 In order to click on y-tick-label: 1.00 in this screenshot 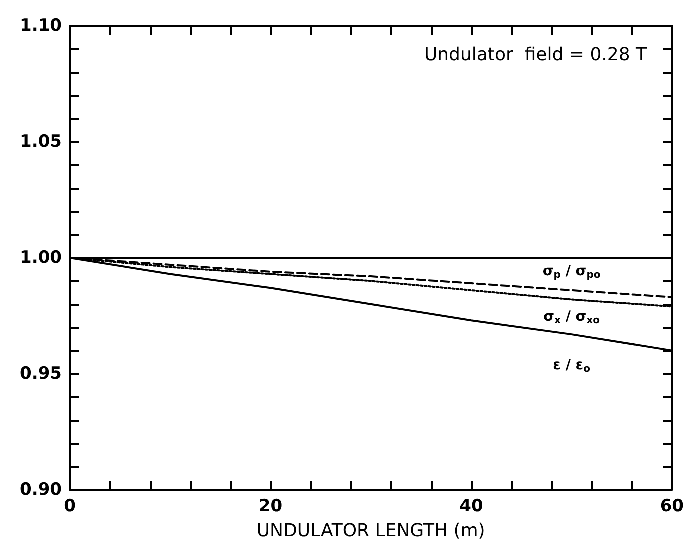, I will do `click(41, 258)`.